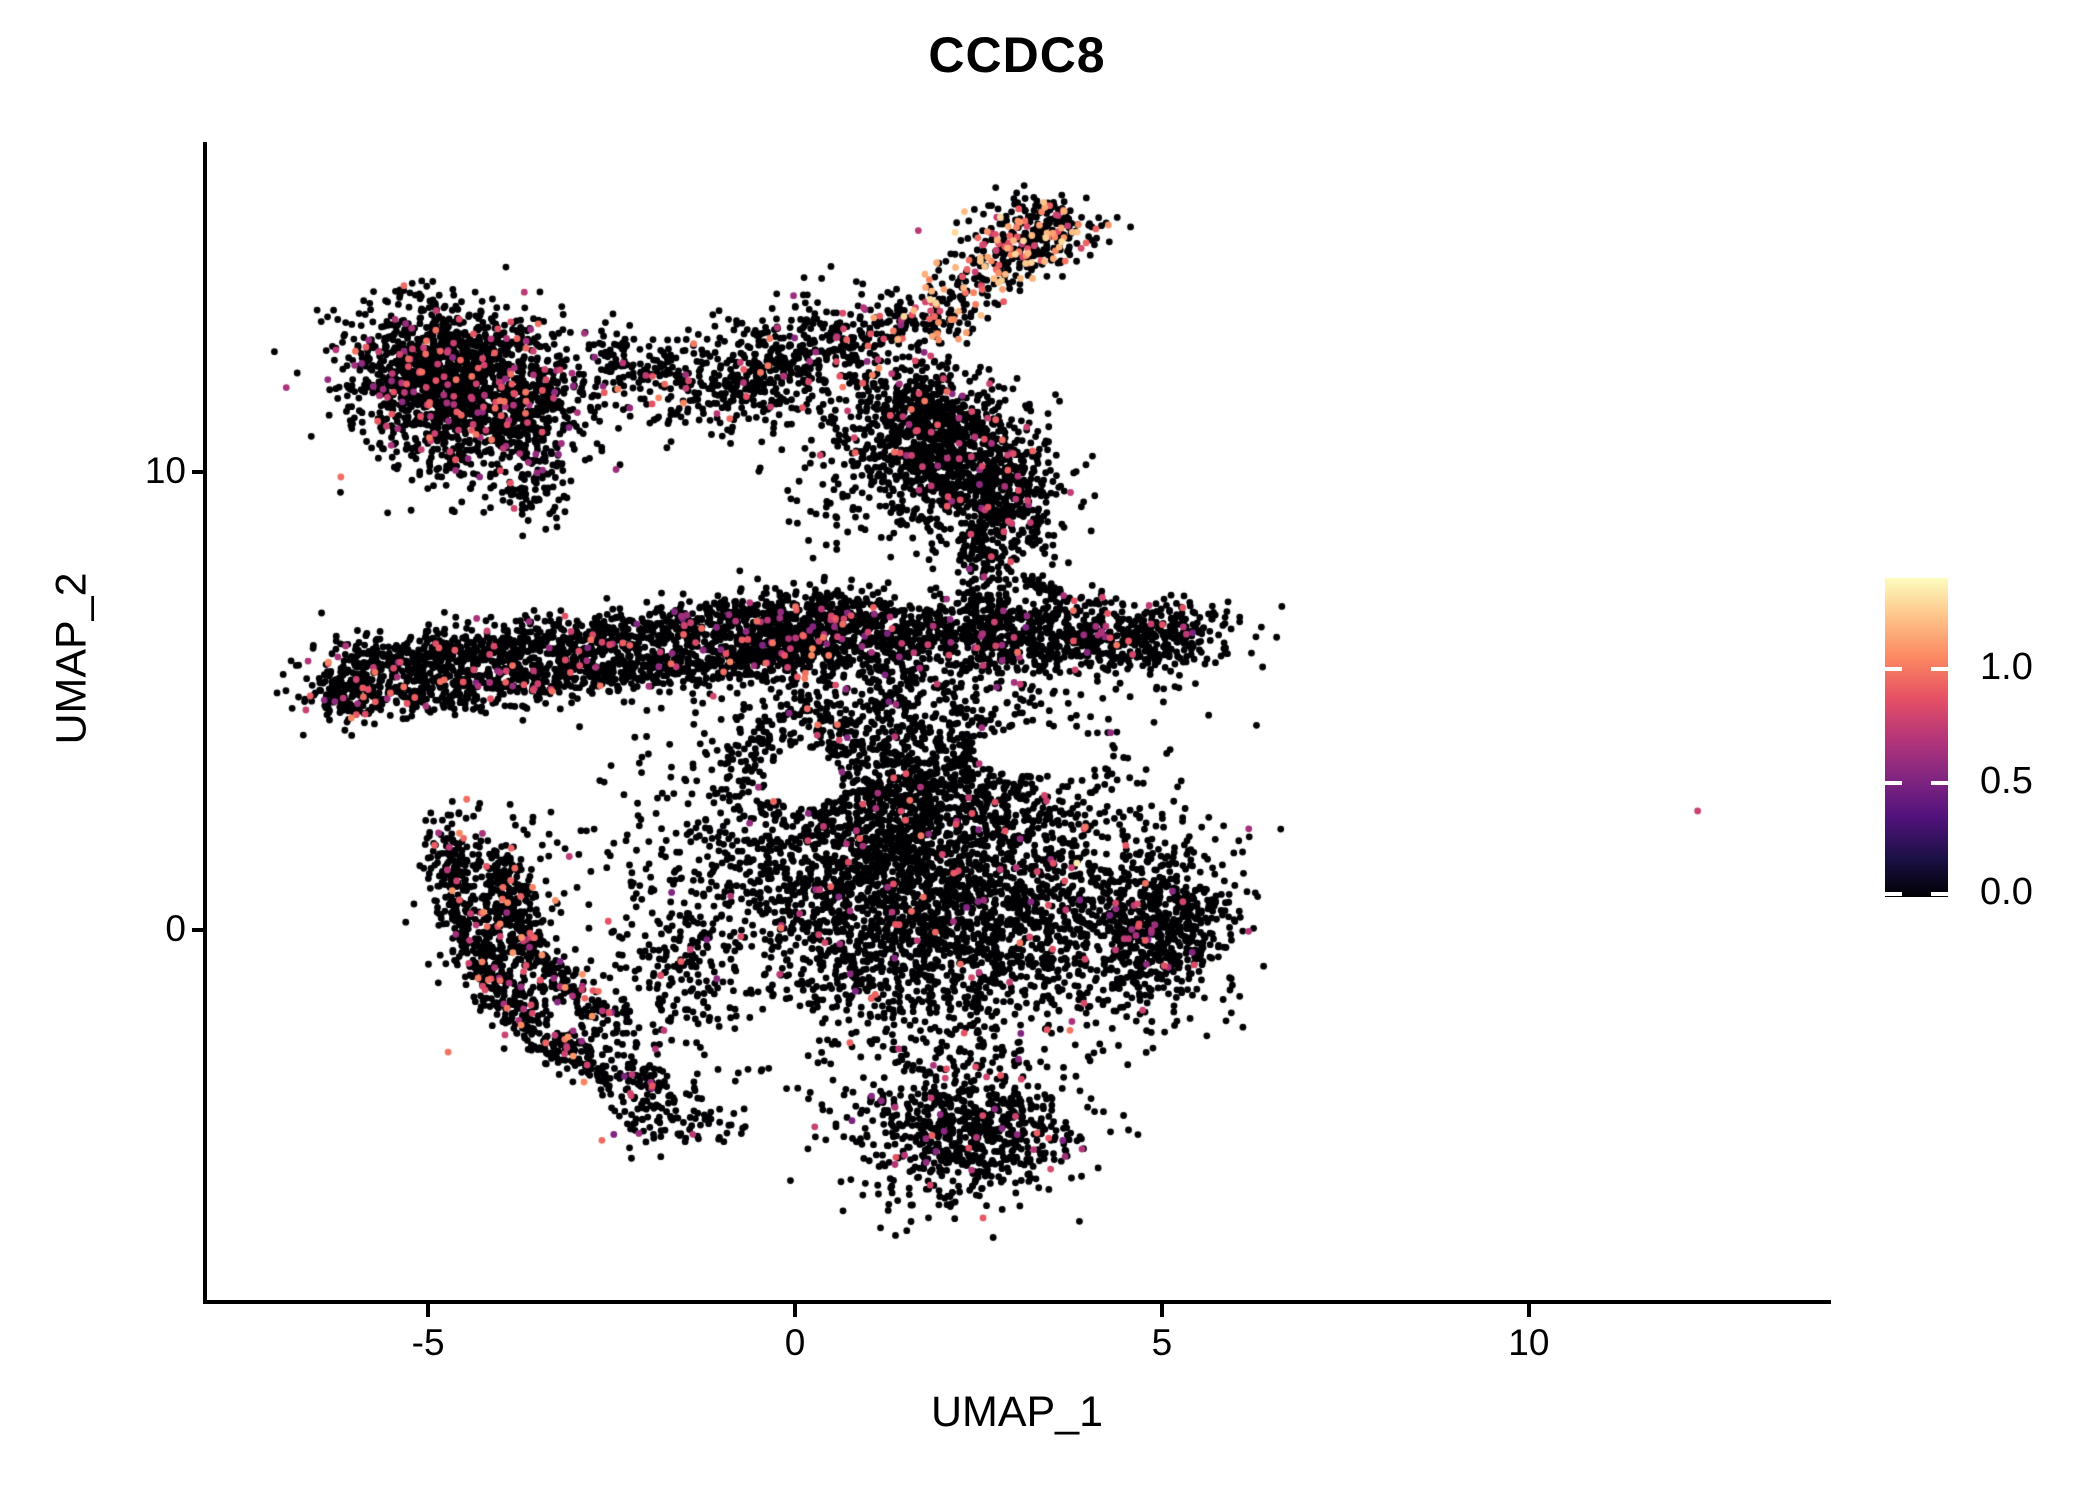 This screenshot has height=1500, width=2100. Describe the element at coordinates (2006, 892) in the screenshot. I see `colorbar-tick-label: 0.0` at that location.